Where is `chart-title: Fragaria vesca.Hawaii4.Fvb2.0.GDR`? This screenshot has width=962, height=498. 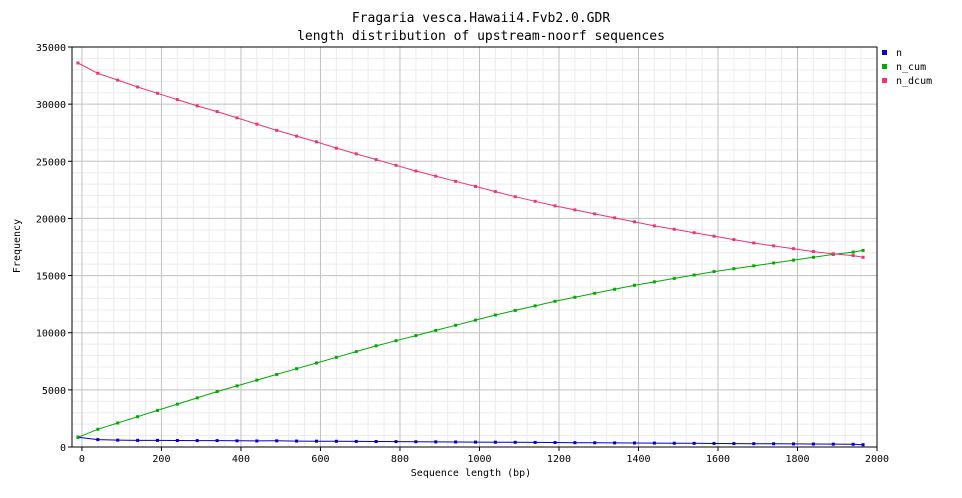 chart-title: Fragaria vesca.Hawaii4.Fvb2.0.GDR is located at coordinates (481, 18).